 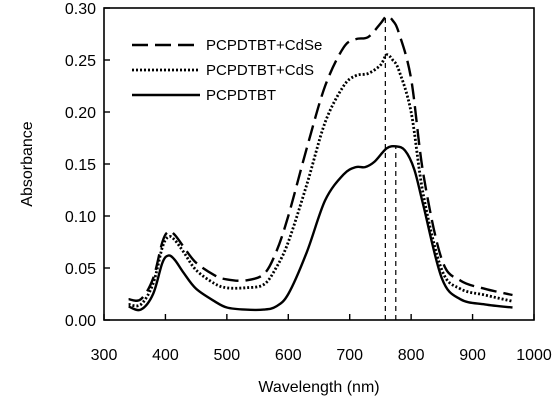 What do you see at coordinates (227, 355) in the screenshot?
I see `x-tick-label: 500` at bounding box center [227, 355].